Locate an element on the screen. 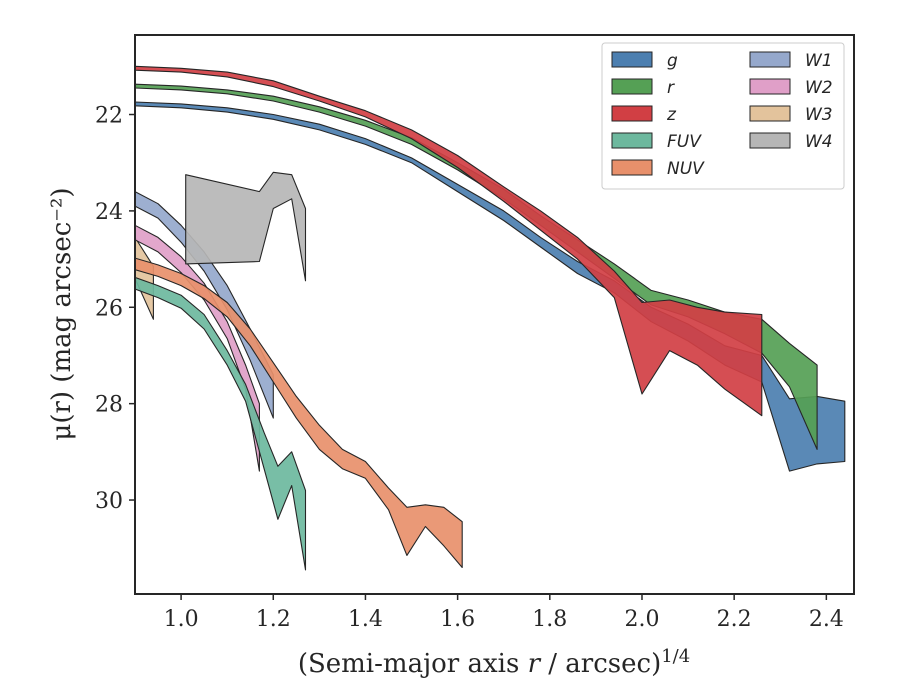 This screenshot has height=700, width=900. legend-item-w3: W3 is located at coordinates (791, 115).